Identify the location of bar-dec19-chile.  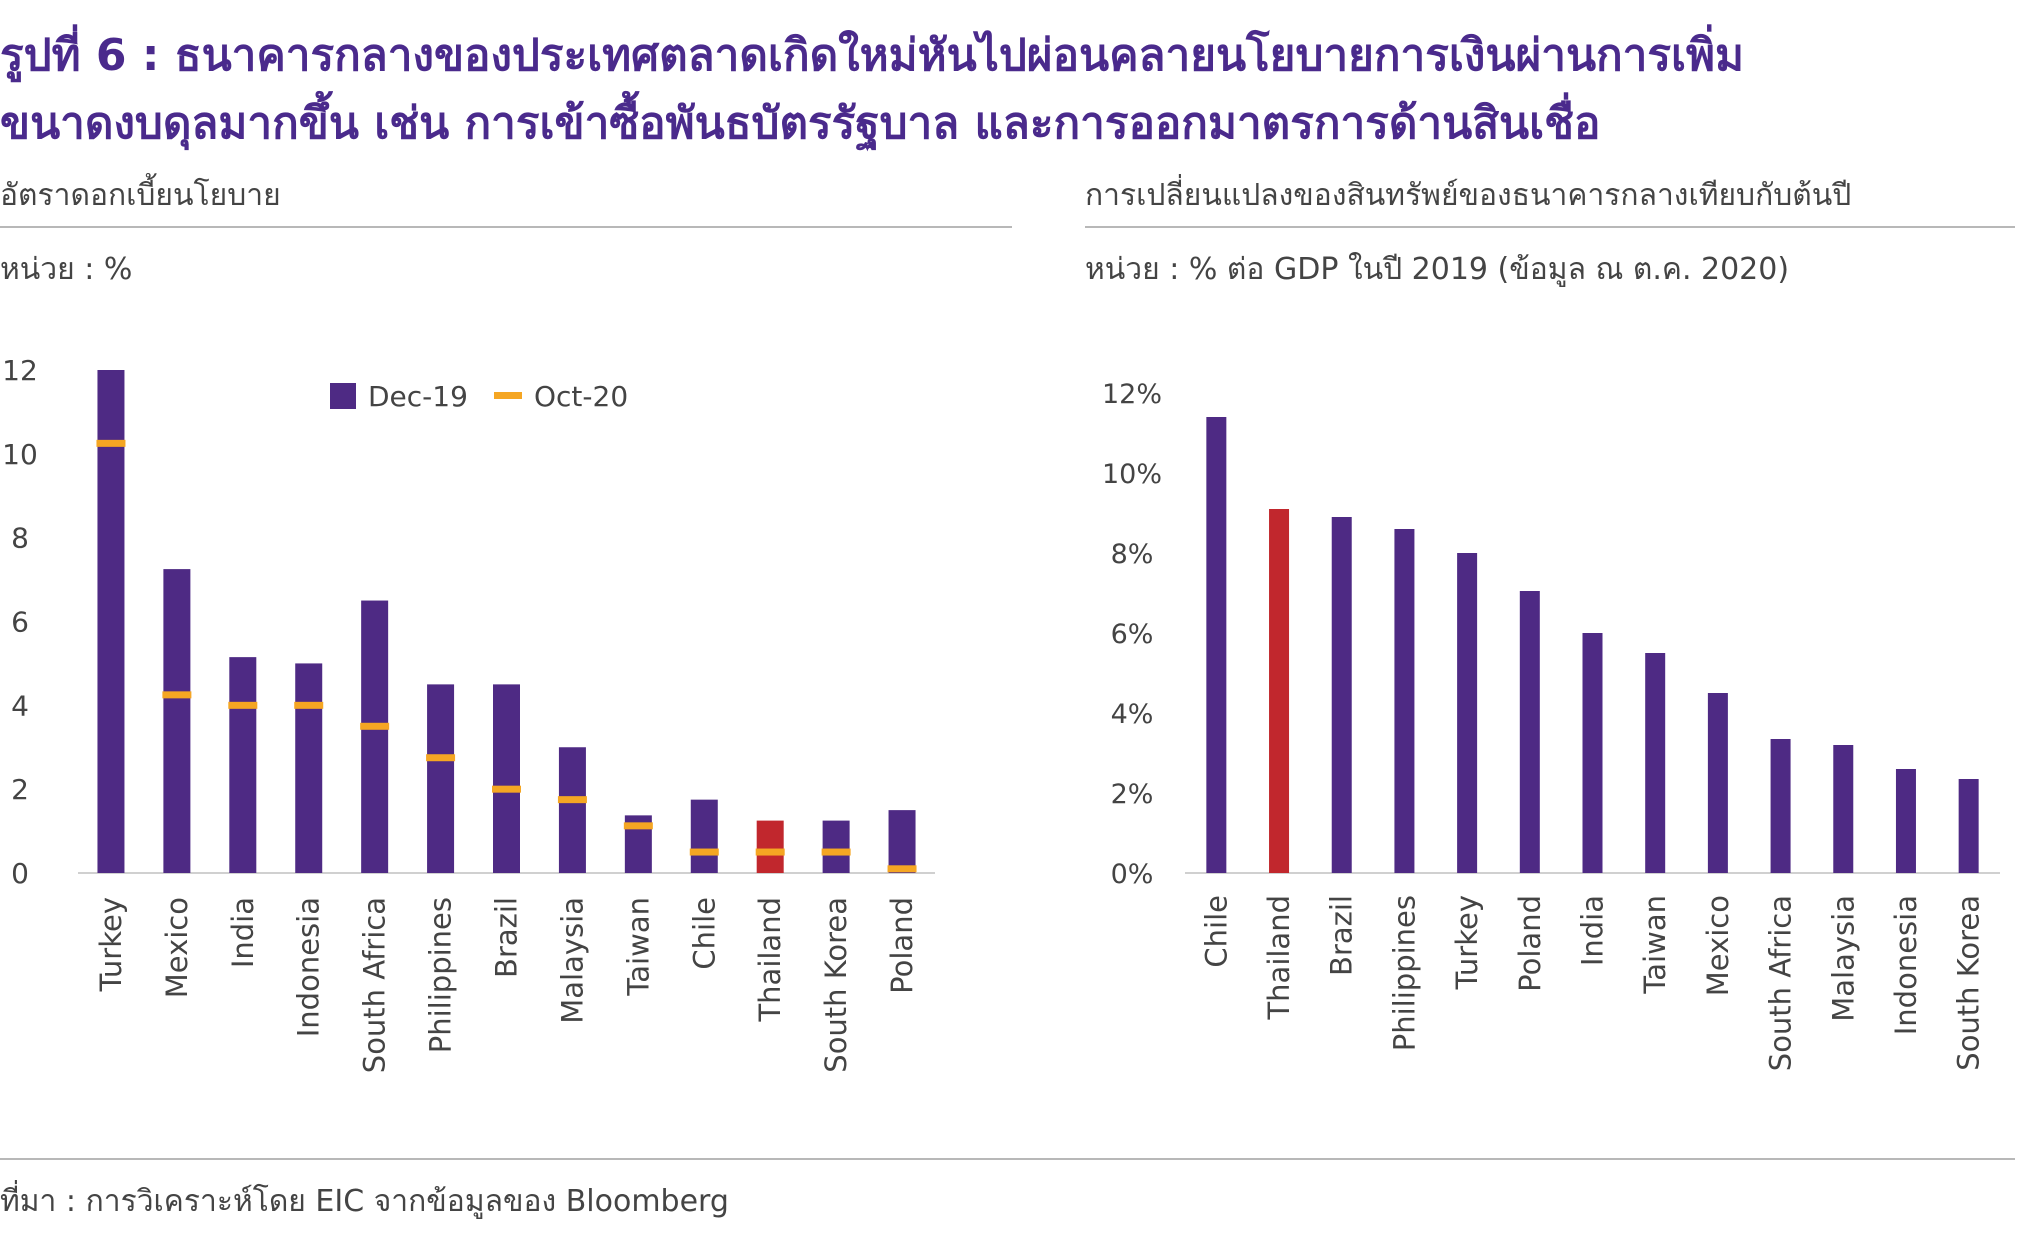
(704, 836).